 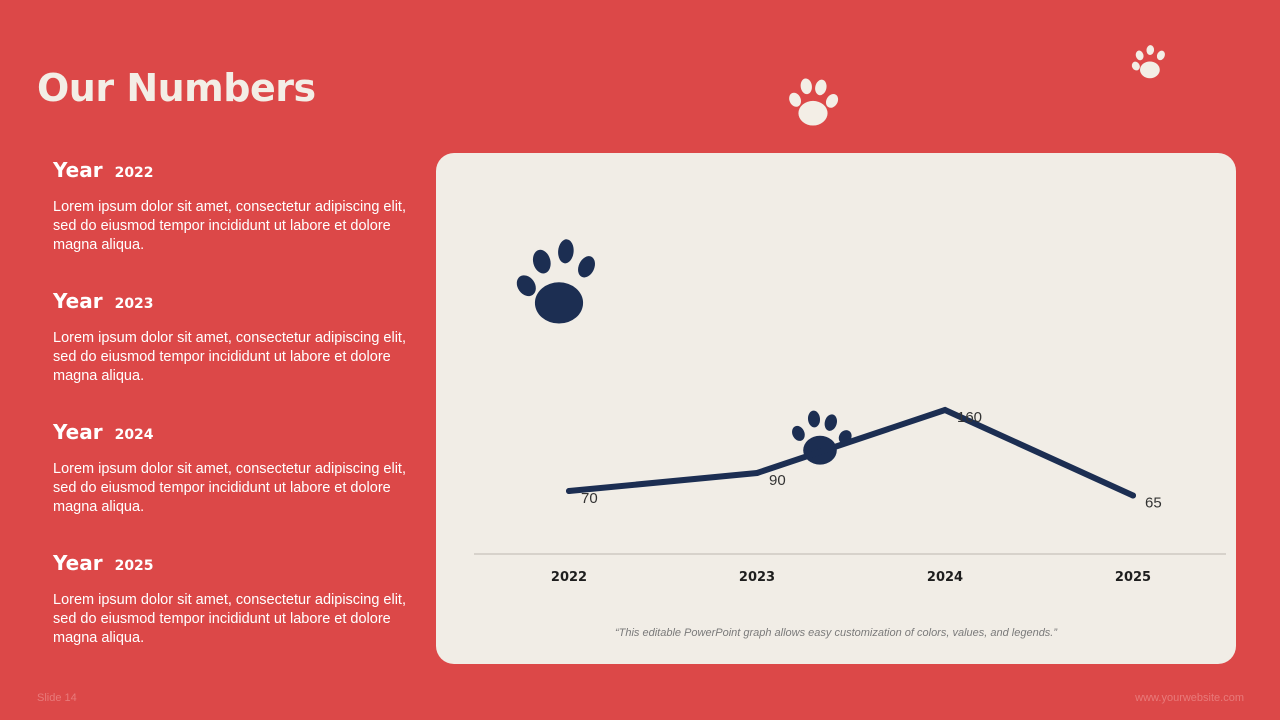 What do you see at coordinates (589, 498) in the screenshot?
I see `data-label: 70` at bounding box center [589, 498].